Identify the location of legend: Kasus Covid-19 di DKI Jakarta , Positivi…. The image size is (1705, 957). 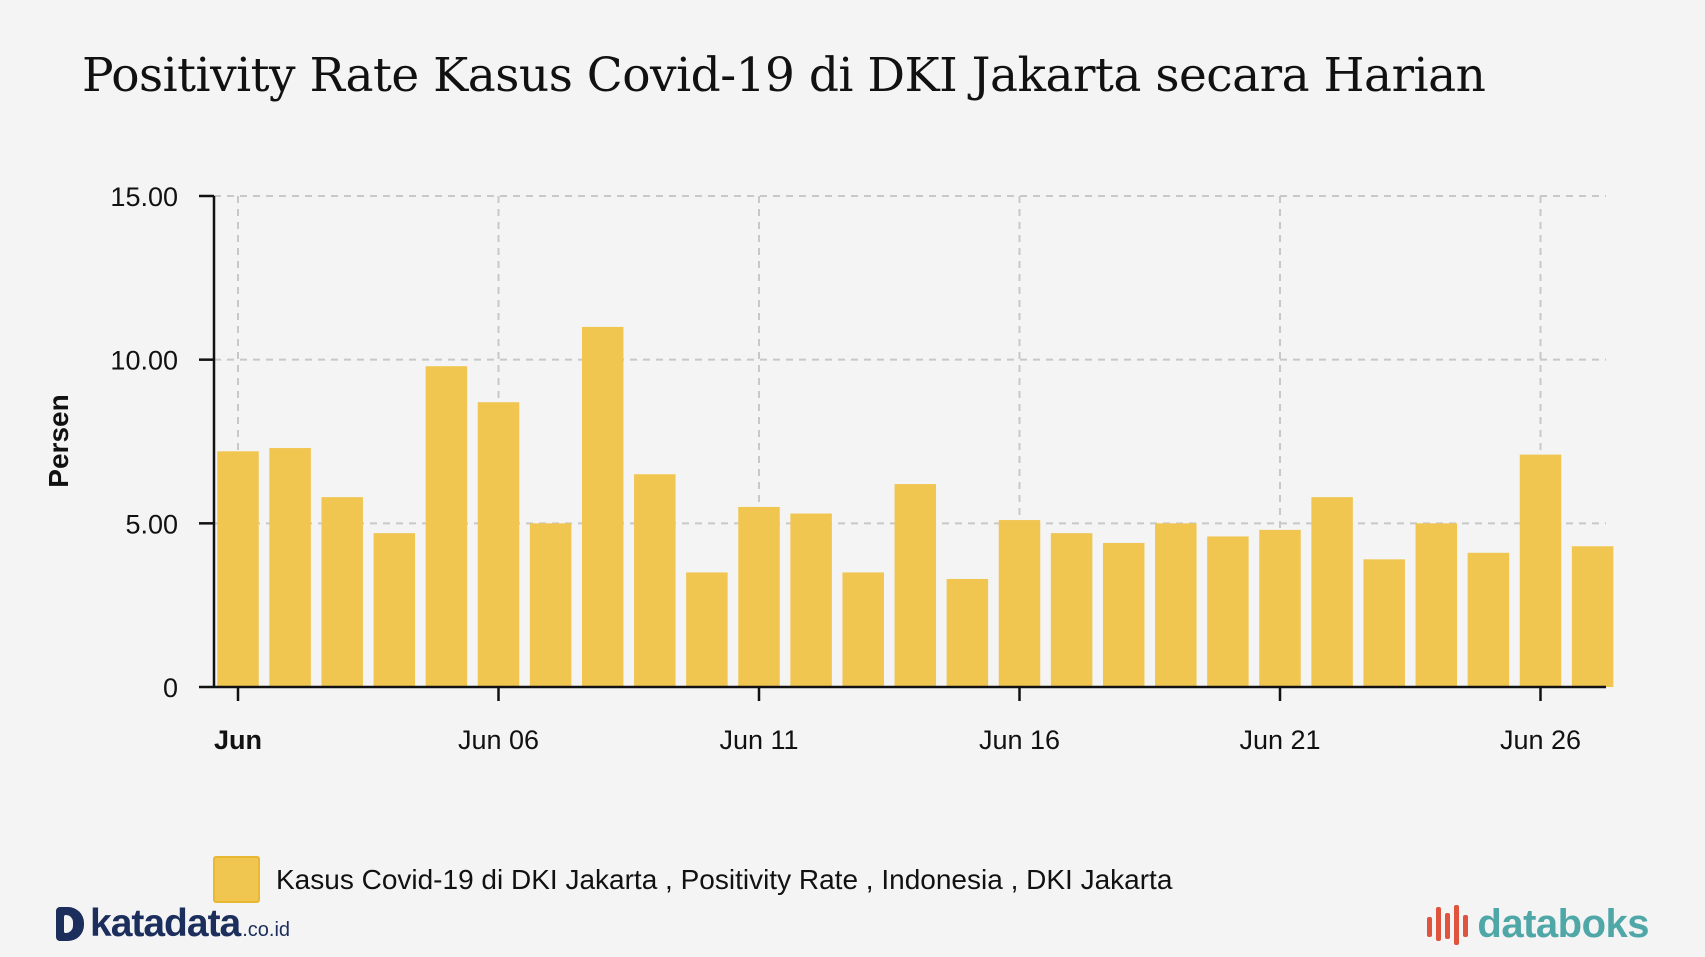
(692, 879).